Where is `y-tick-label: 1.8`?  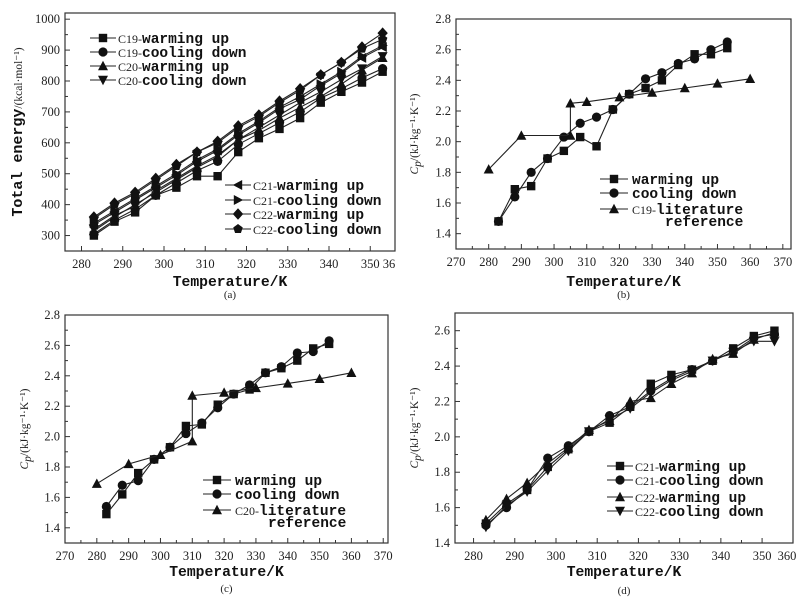 y-tick-label: 1.8 is located at coordinates (52, 467).